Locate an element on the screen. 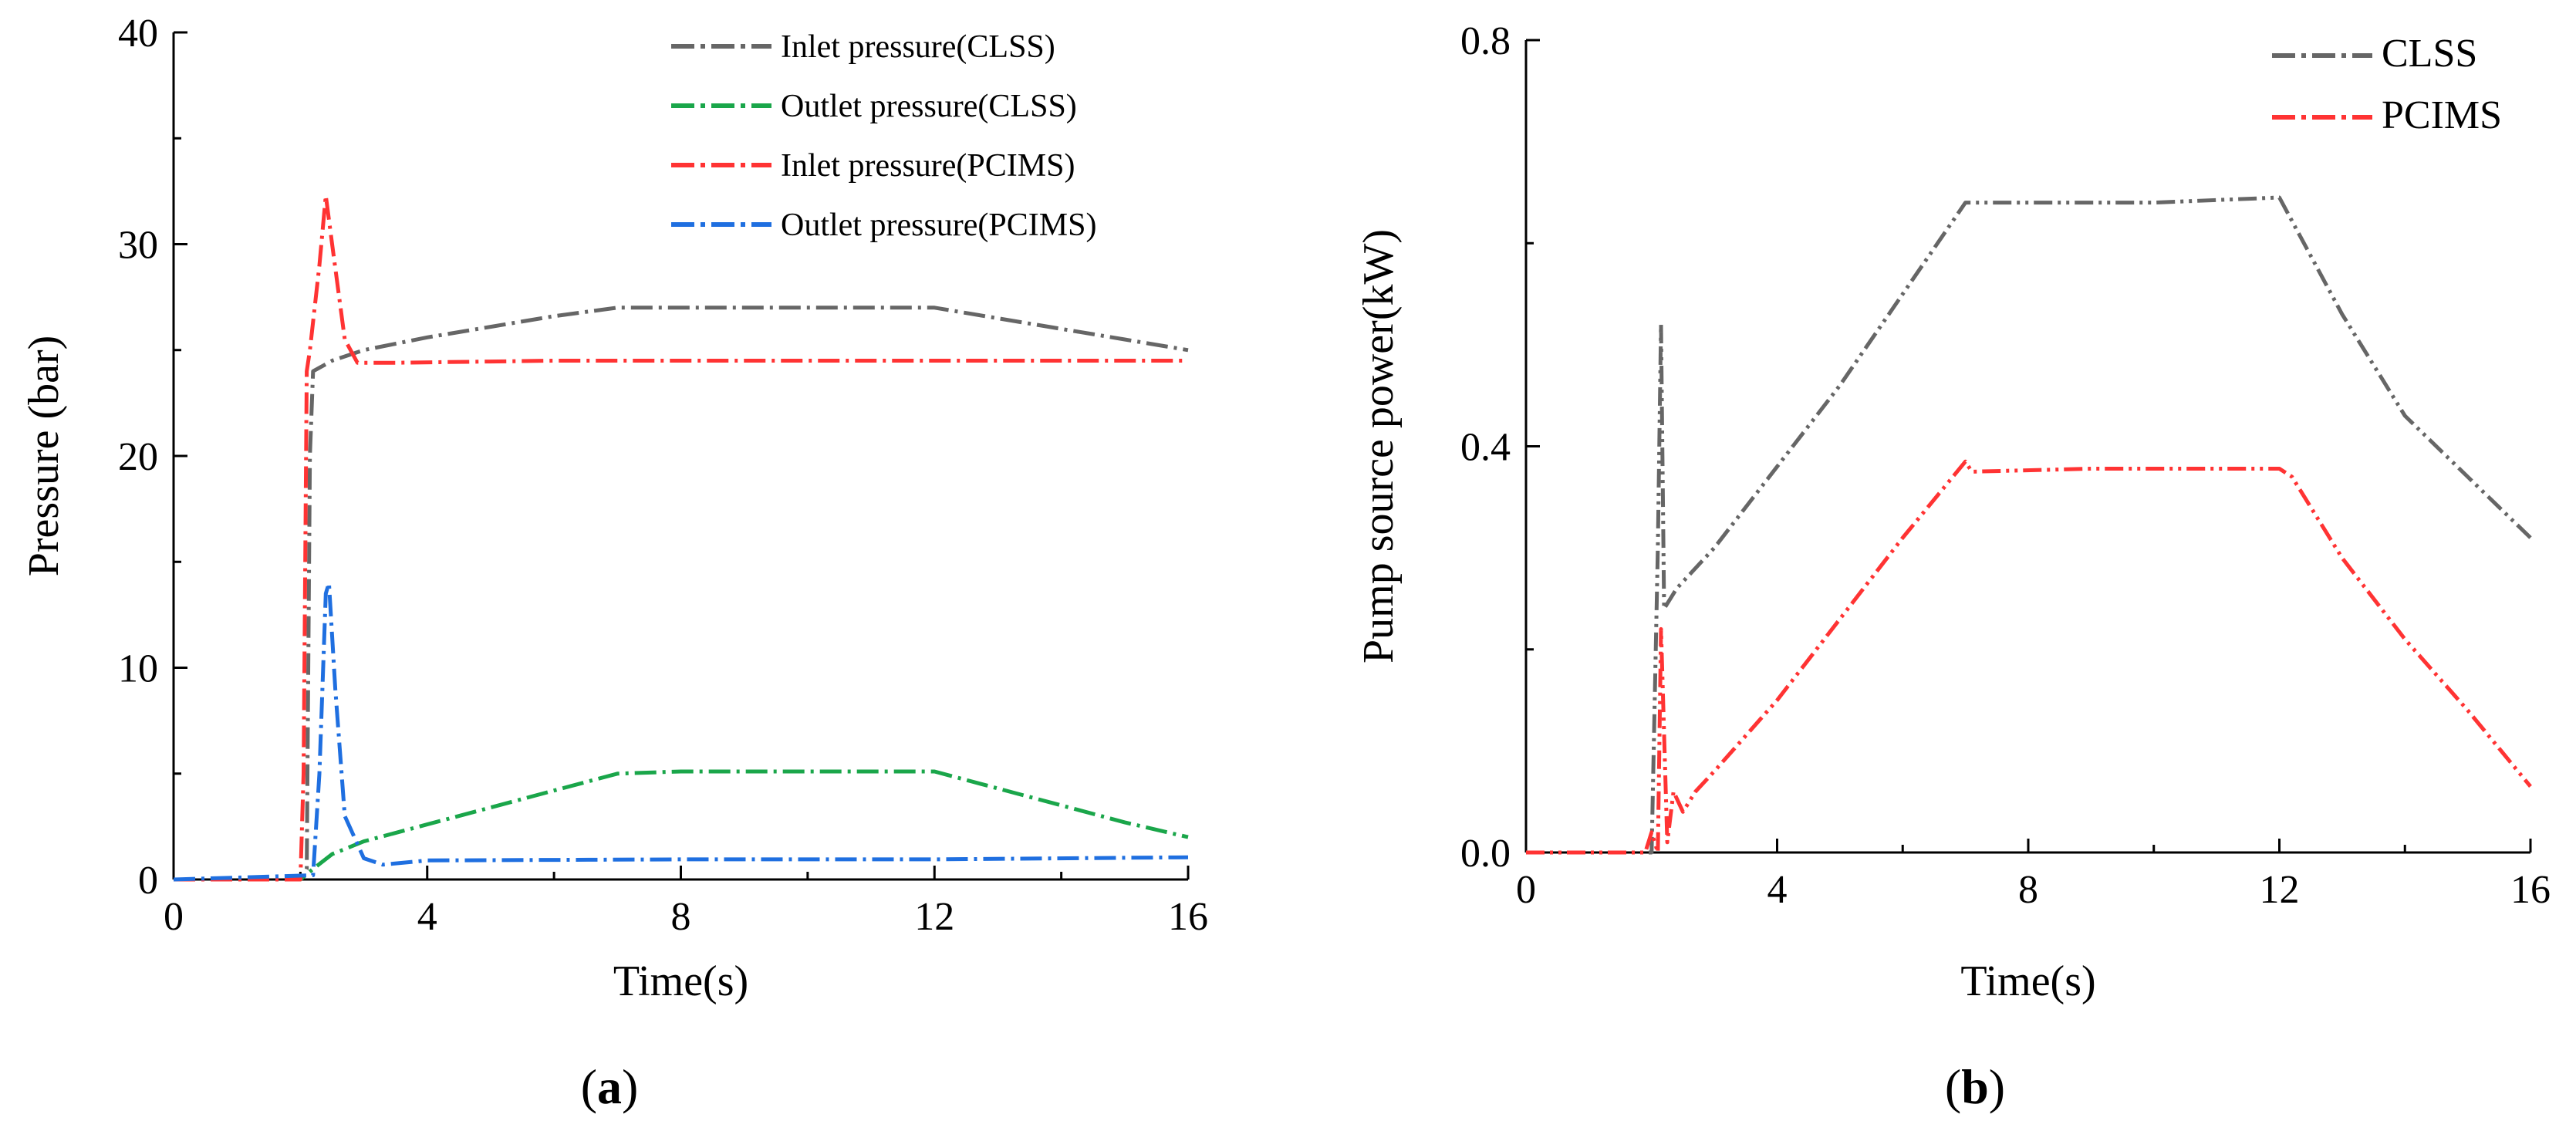 The image size is (2576, 1131). y-tick-label: 0.0 is located at coordinates (1486, 854).